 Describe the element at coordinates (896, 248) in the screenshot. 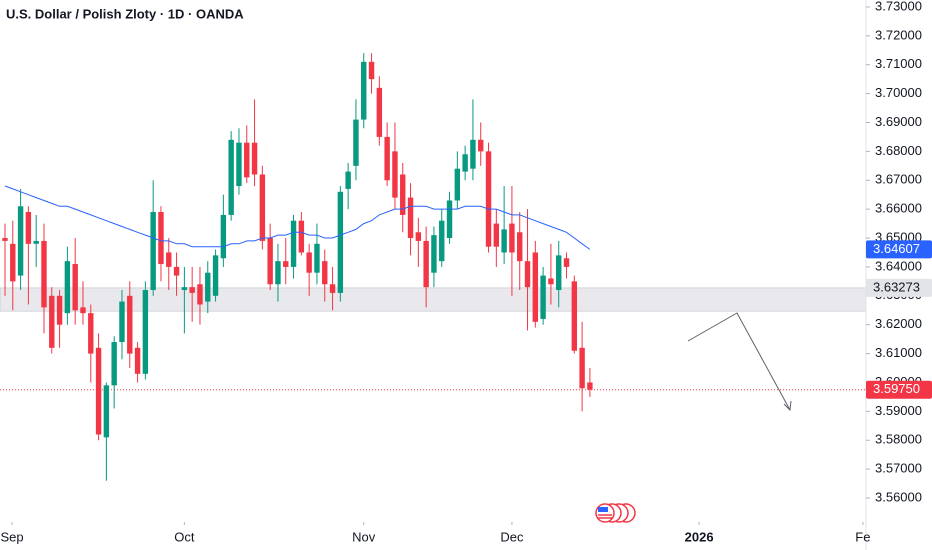

I see `ma-price-label: 3.64607` at that location.